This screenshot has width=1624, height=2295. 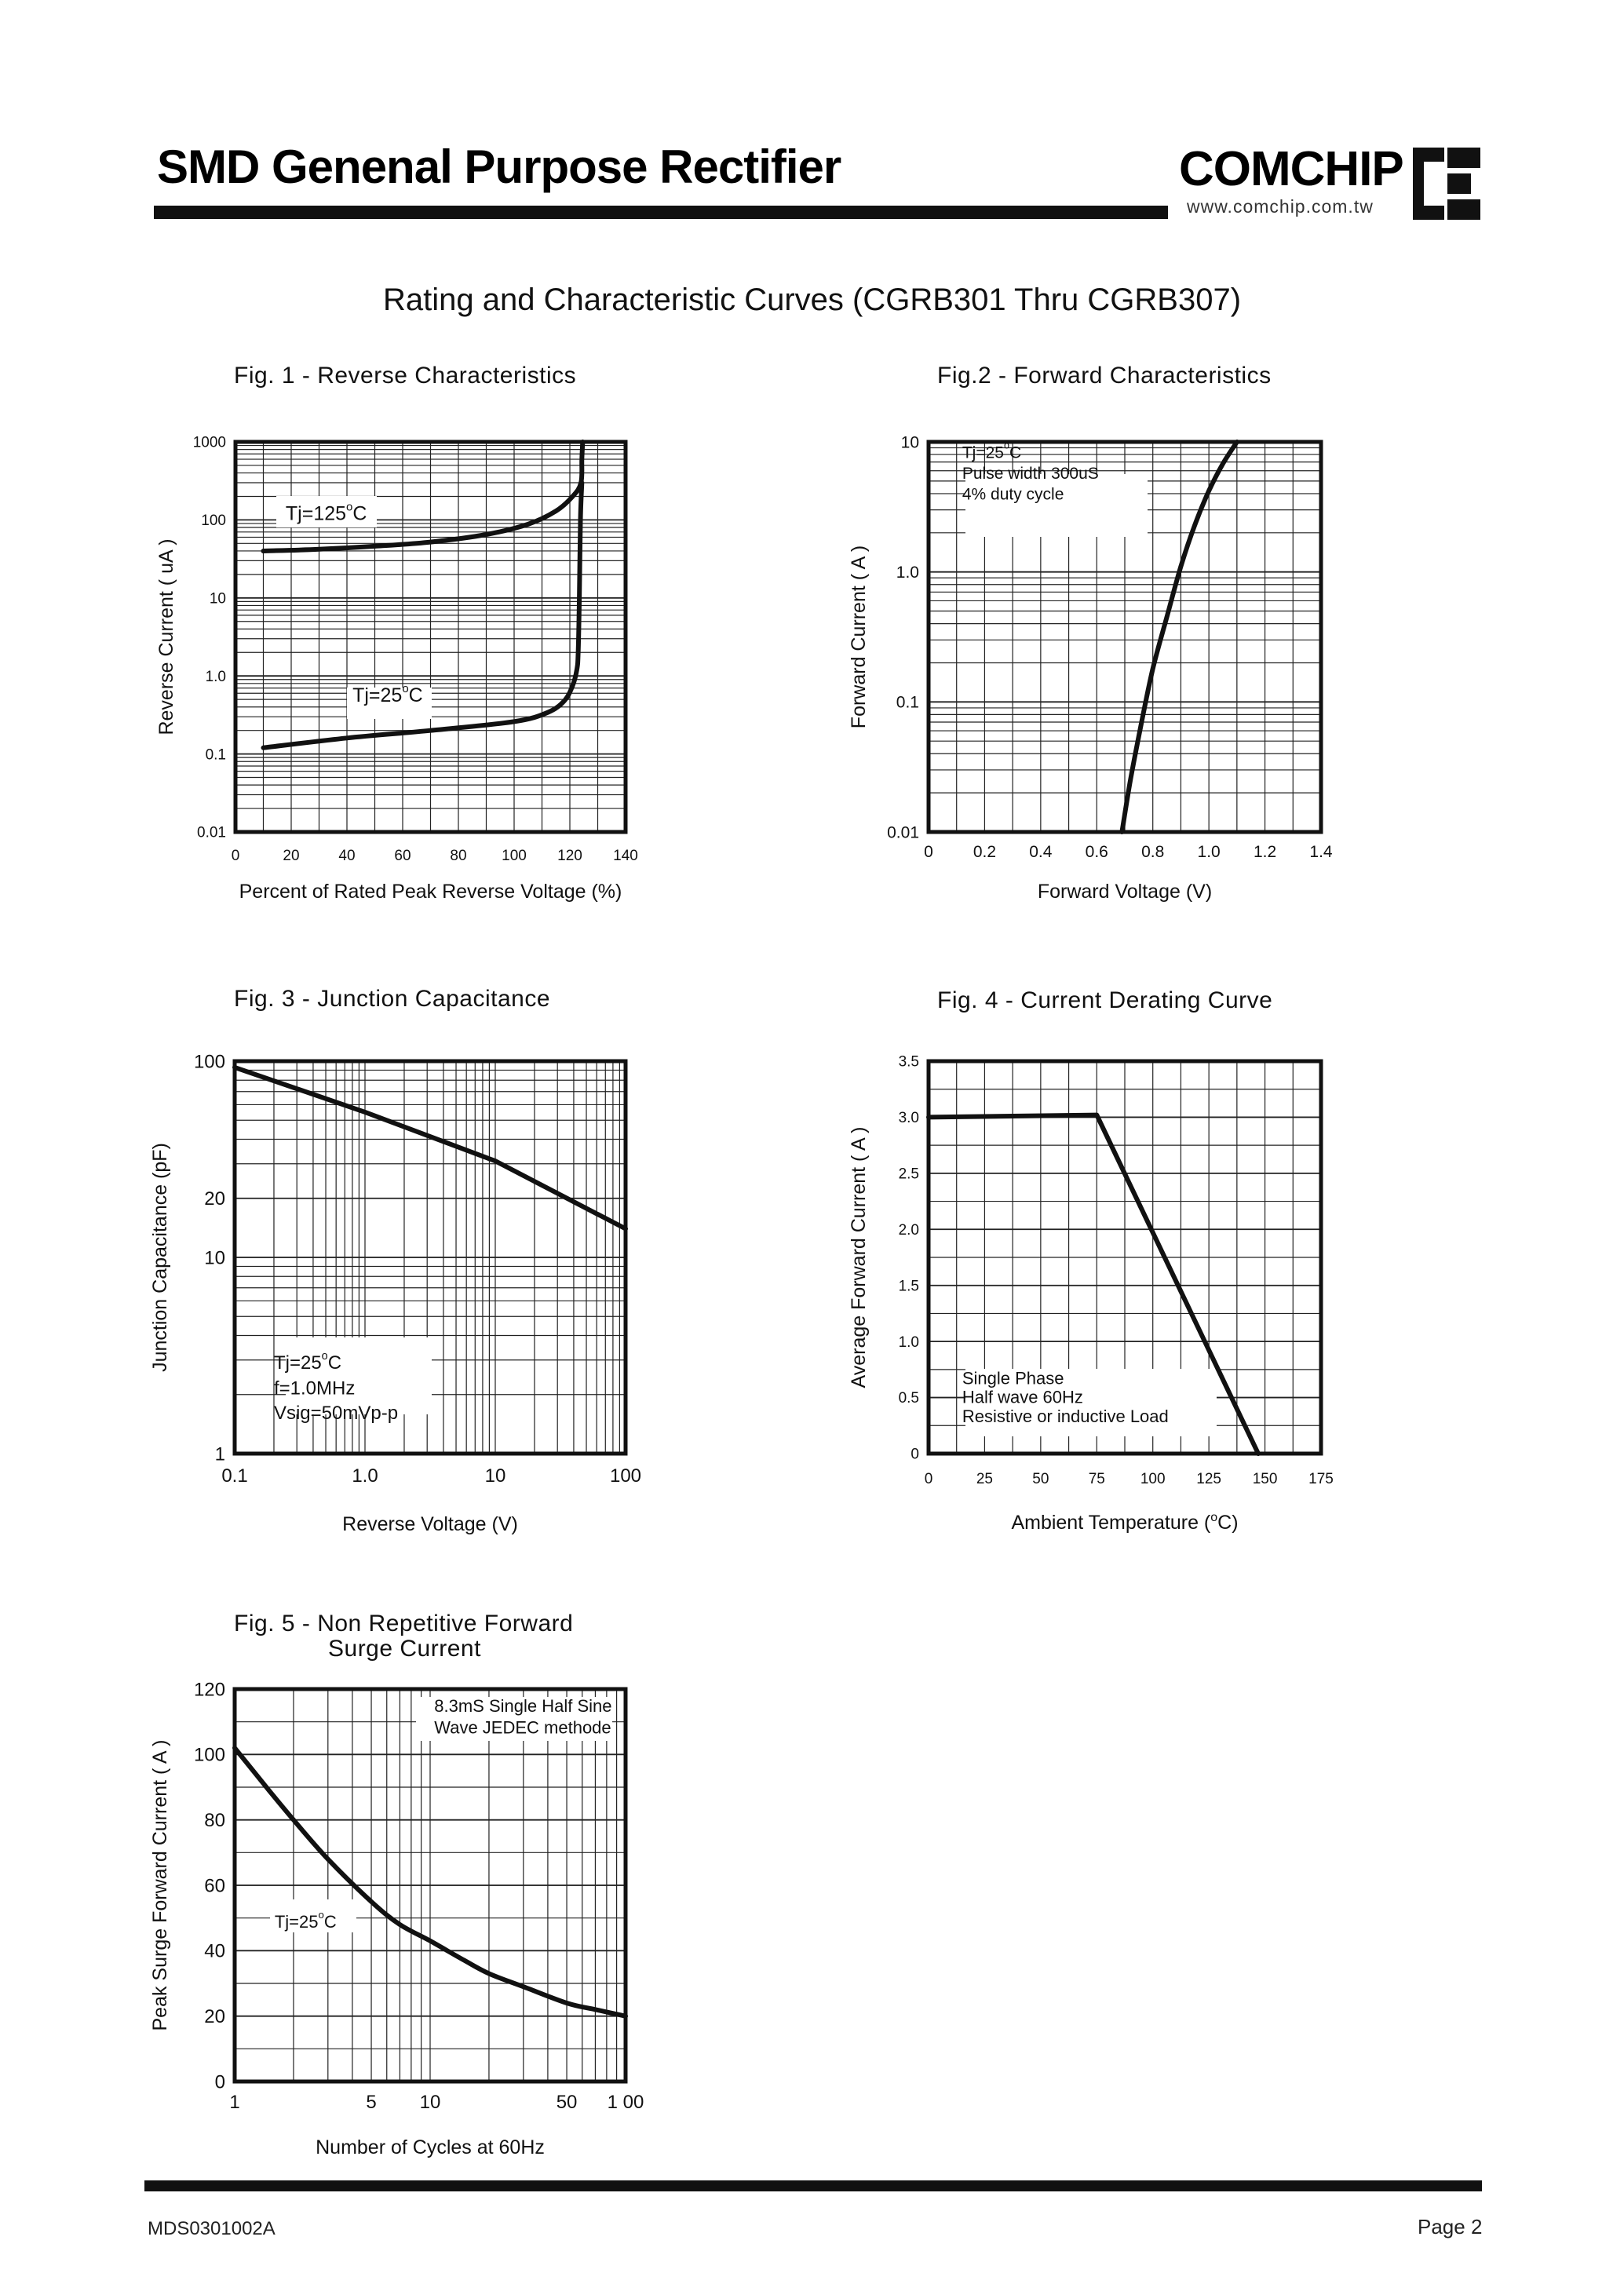 I want to click on fig5-x-axis-label-text: Number of Cycles at 60Hz, so click(x=431, y=2147).